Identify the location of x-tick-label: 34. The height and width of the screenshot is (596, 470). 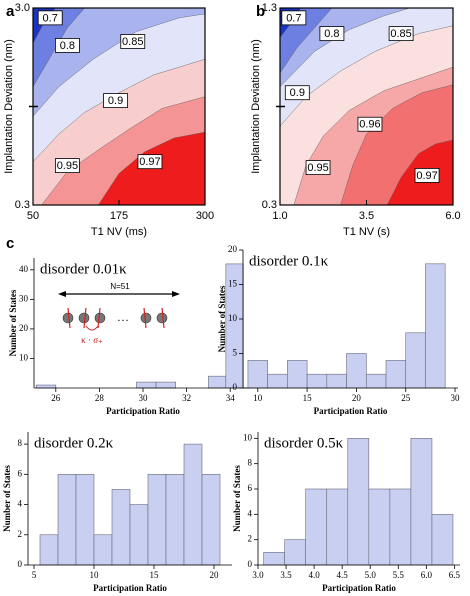
(231, 398).